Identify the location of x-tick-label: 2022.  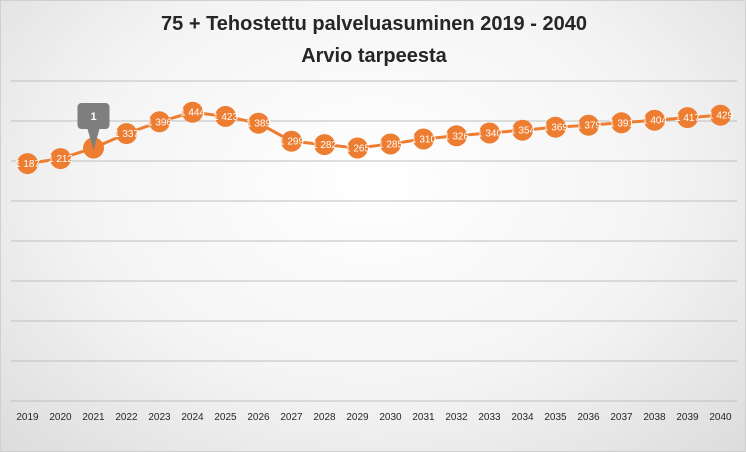
(126, 417).